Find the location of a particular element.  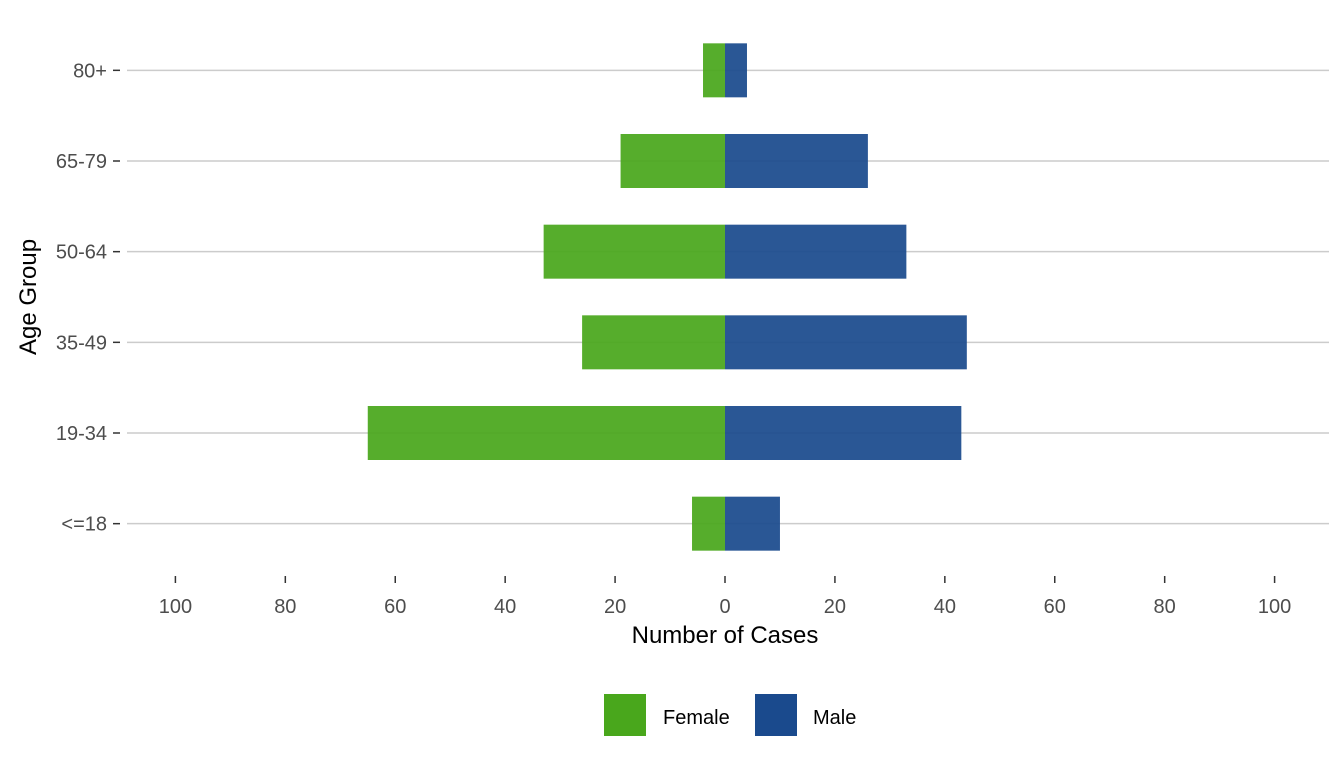

legend: Female Male is located at coordinates (730, 715).